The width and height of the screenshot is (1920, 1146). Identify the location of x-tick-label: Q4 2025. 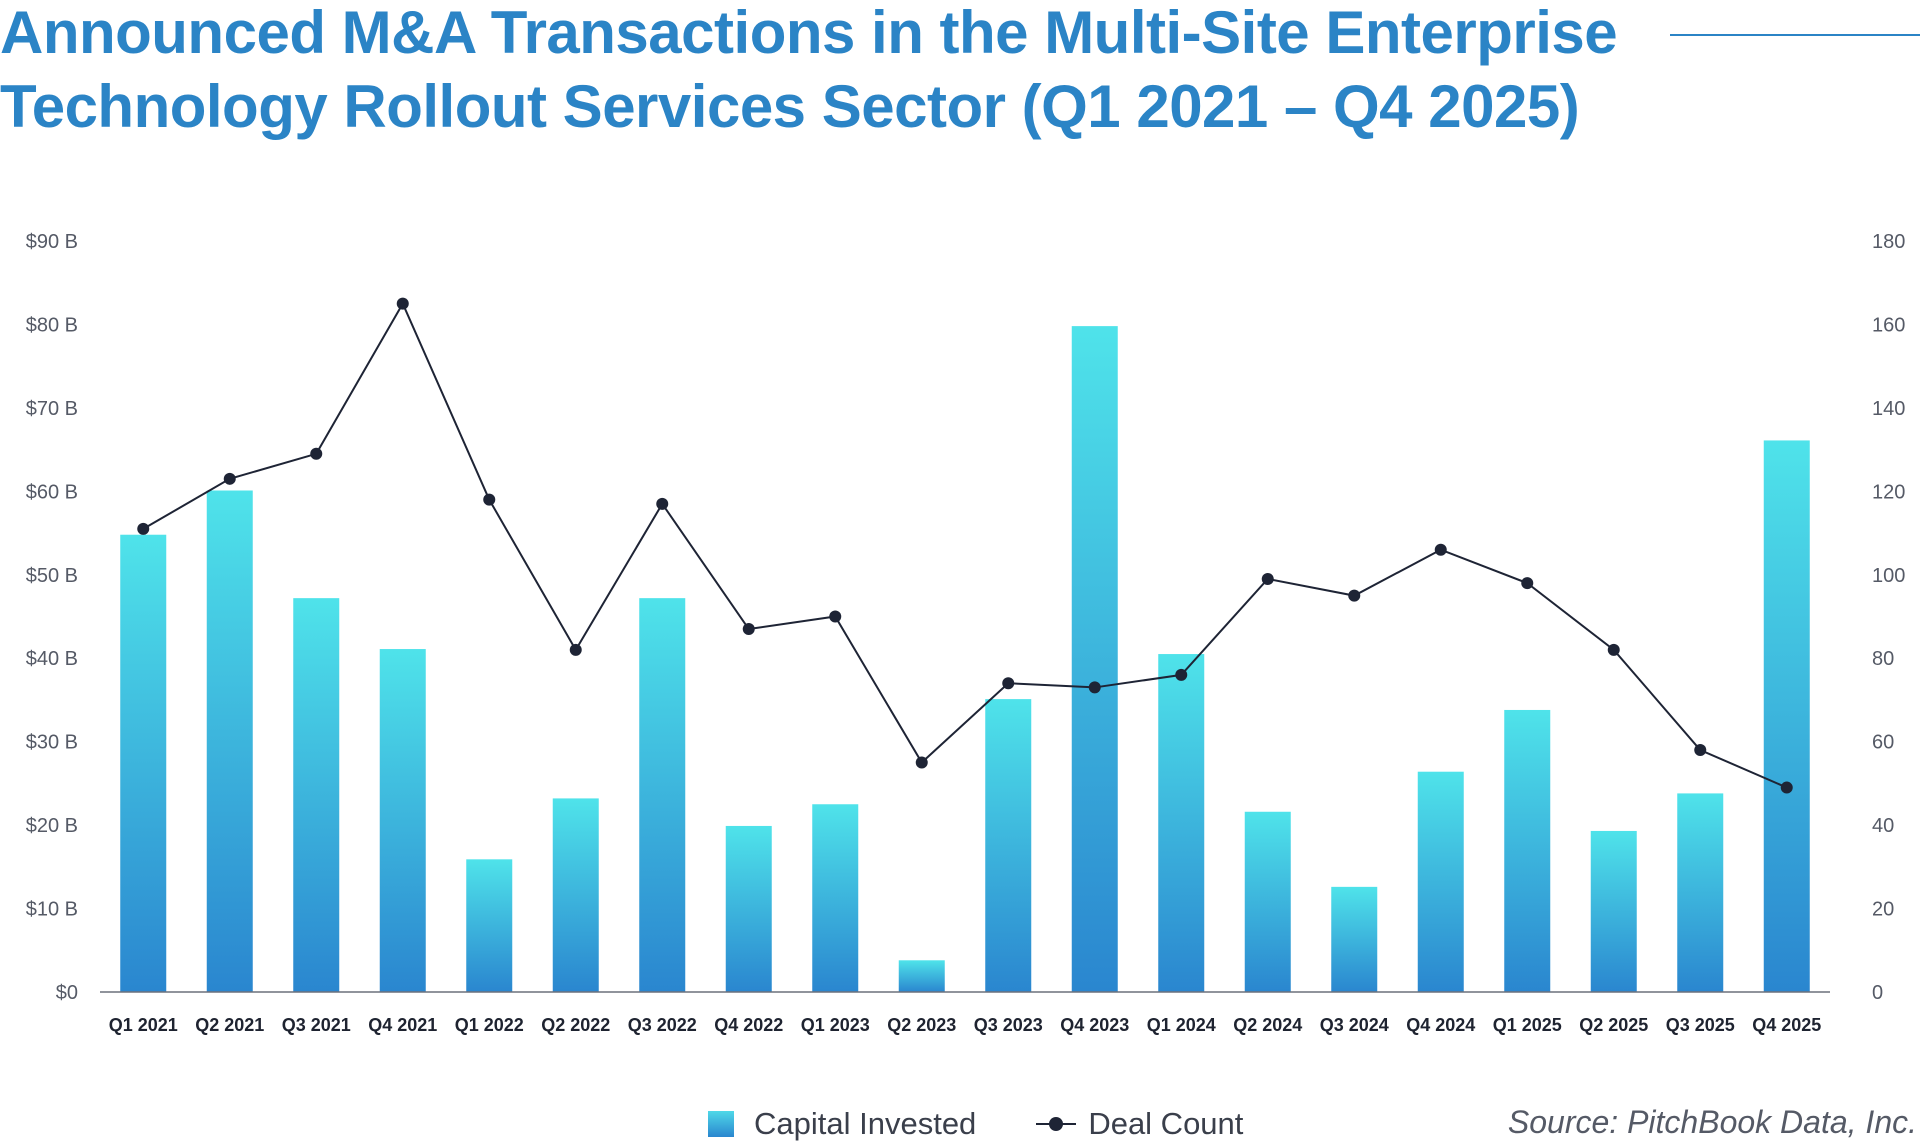
(1786, 1025).